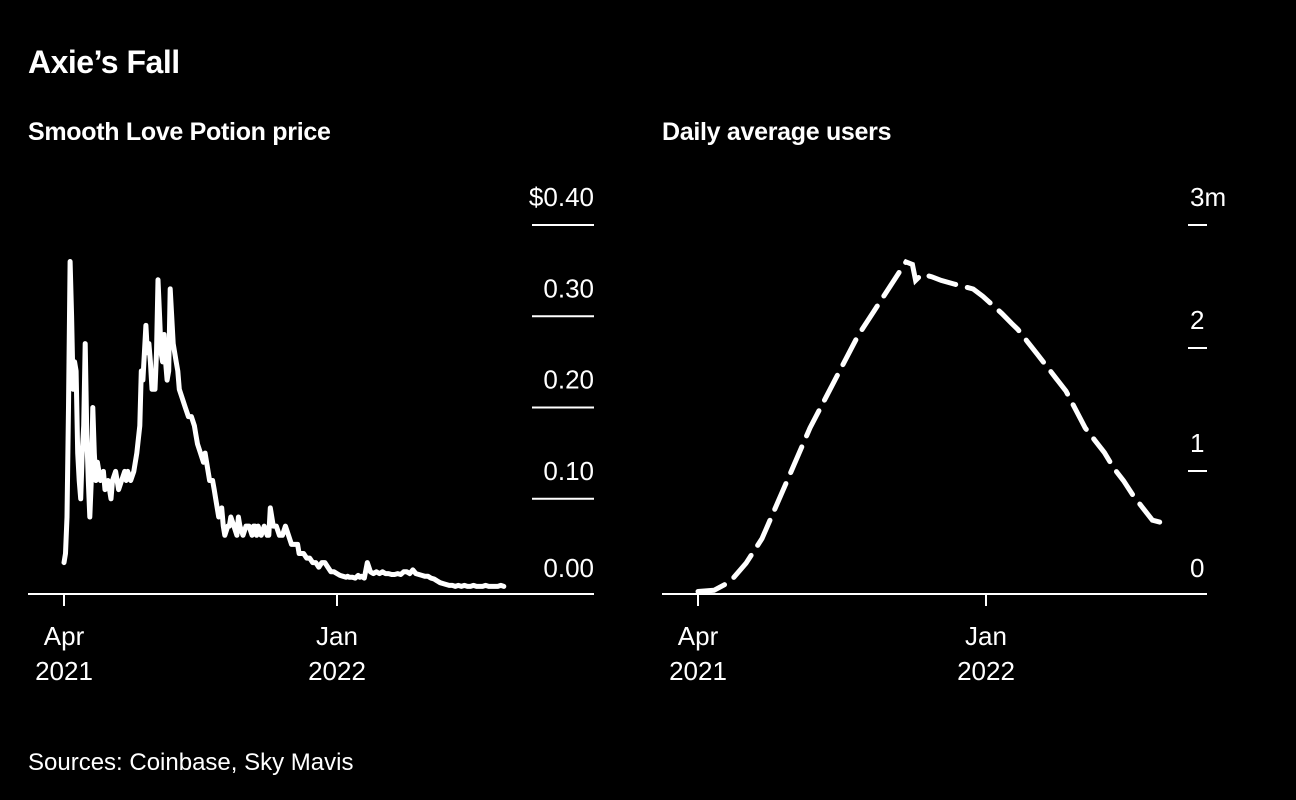 This screenshot has height=800, width=1296. Describe the element at coordinates (568, 568) in the screenshot. I see `price-y-tick-label: 0.00` at that location.